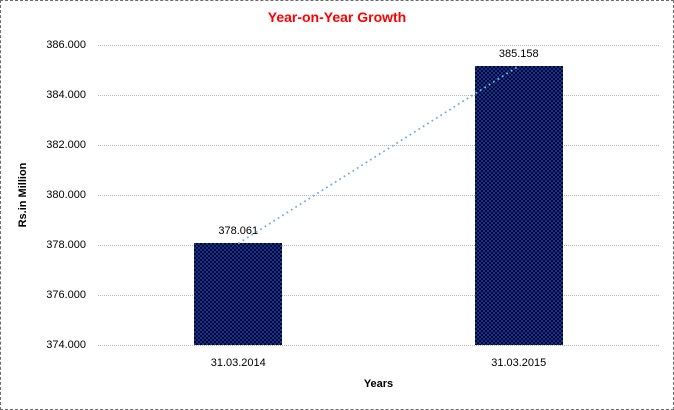  Describe the element at coordinates (378, 384) in the screenshot. I see `x-axis-title: Years` at that location.